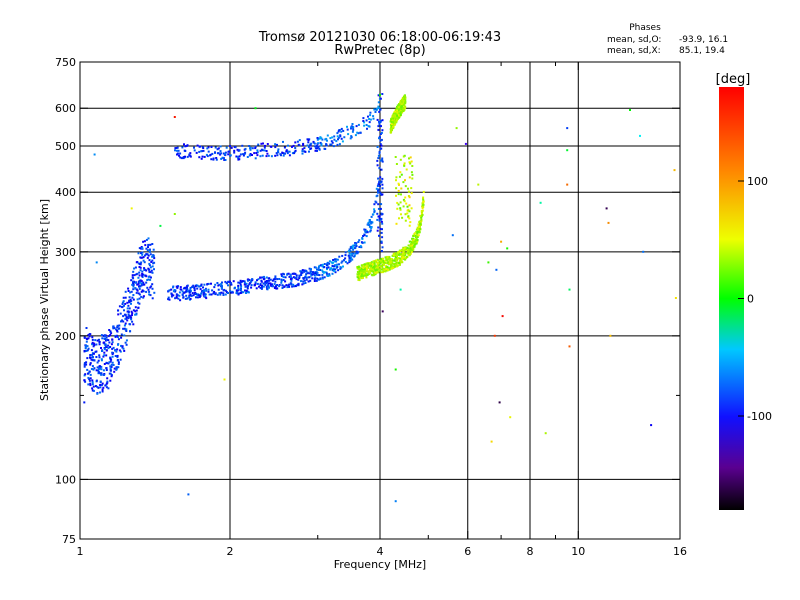 The image size is (800, 600). I want to click on colorbar-tick-label: 100, so click(757, 181).